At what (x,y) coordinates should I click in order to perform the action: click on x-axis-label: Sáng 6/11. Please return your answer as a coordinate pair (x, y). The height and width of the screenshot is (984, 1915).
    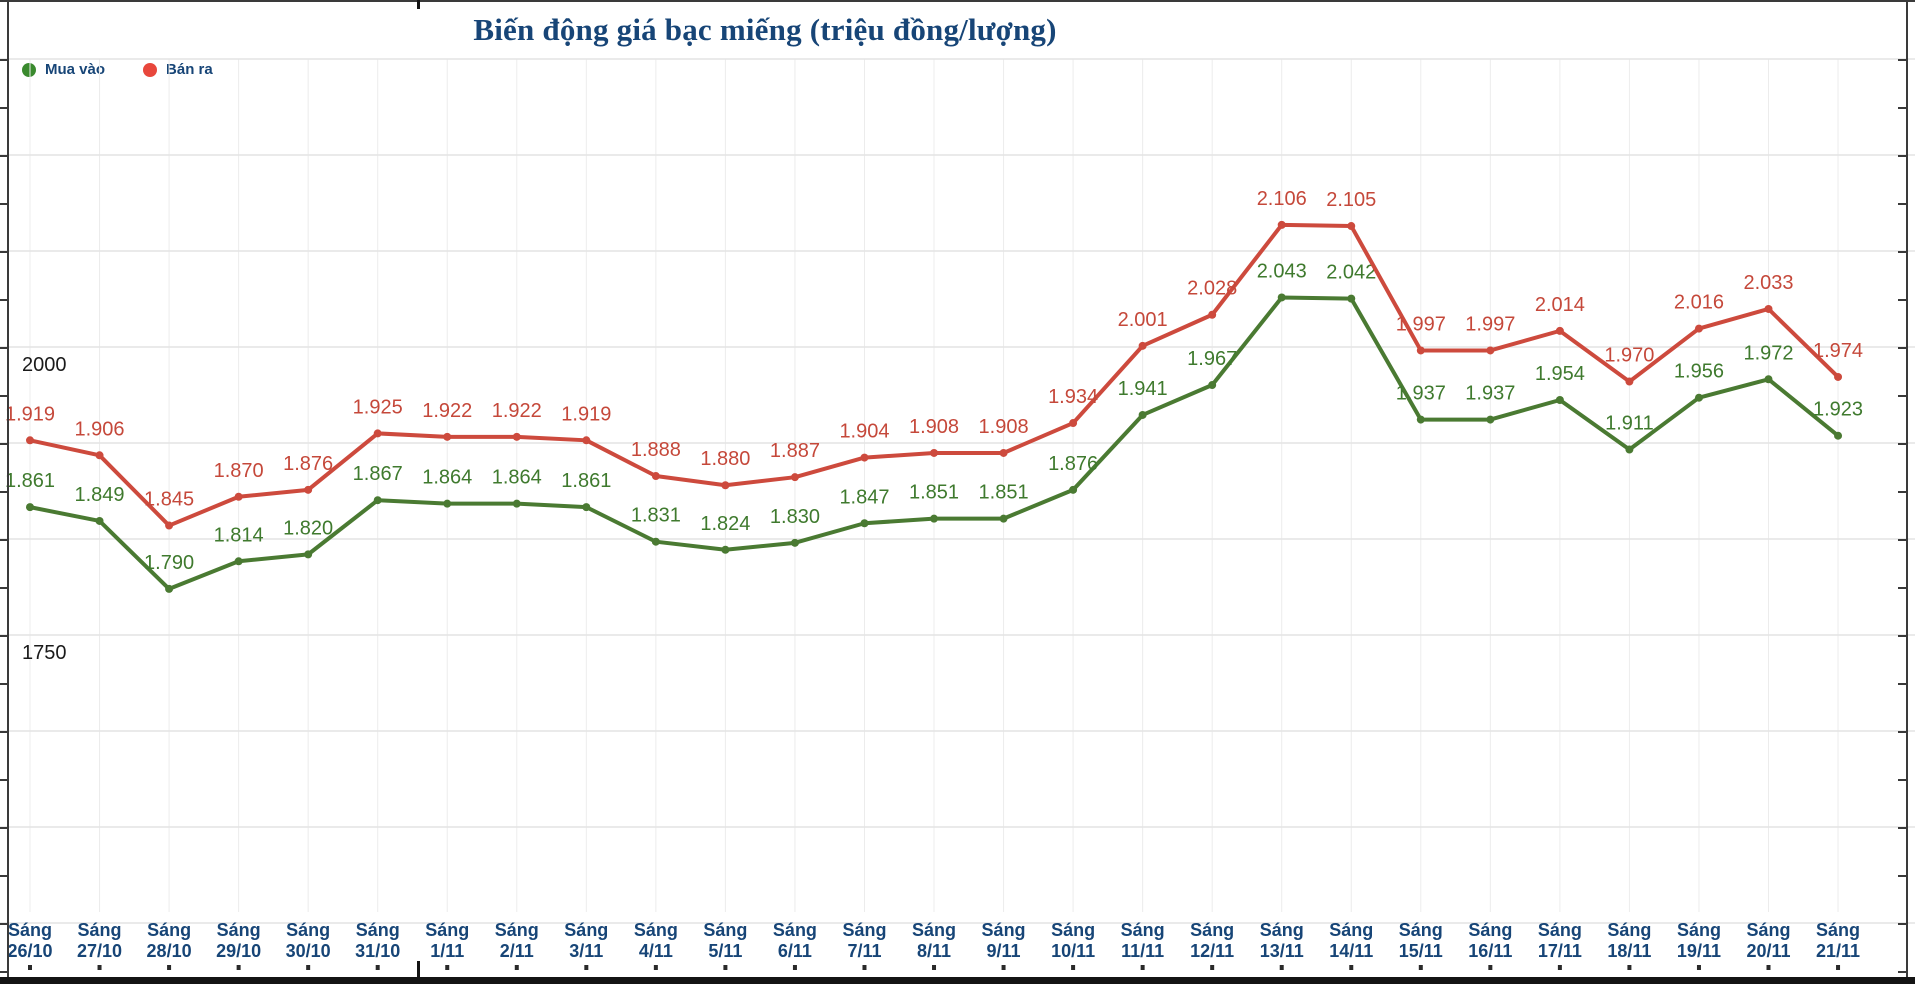
    Looking at the image, I should click on (795, 940).